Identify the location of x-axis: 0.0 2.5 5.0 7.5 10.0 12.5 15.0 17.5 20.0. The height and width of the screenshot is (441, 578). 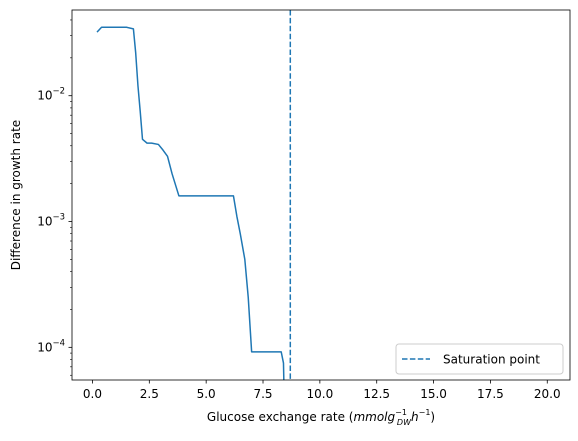
(322, 390).